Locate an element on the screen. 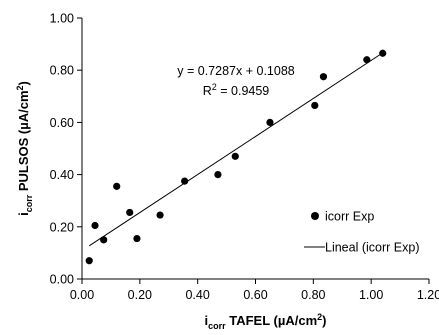 This screenshot has width=439, height=335. x-tick-label: 0.00 is located at coordinates (82, 295).